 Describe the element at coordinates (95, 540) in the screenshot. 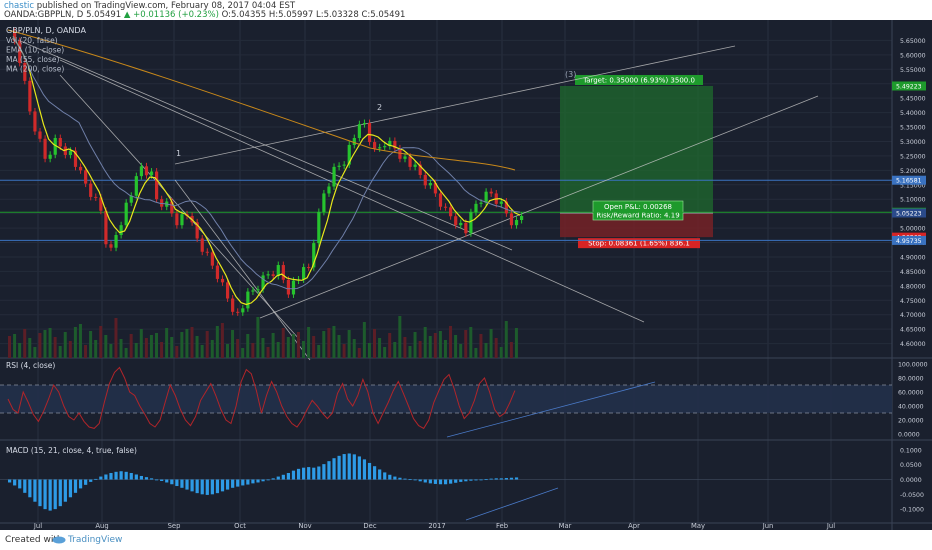

I see `tradingview-brand: TradingView` at that location.